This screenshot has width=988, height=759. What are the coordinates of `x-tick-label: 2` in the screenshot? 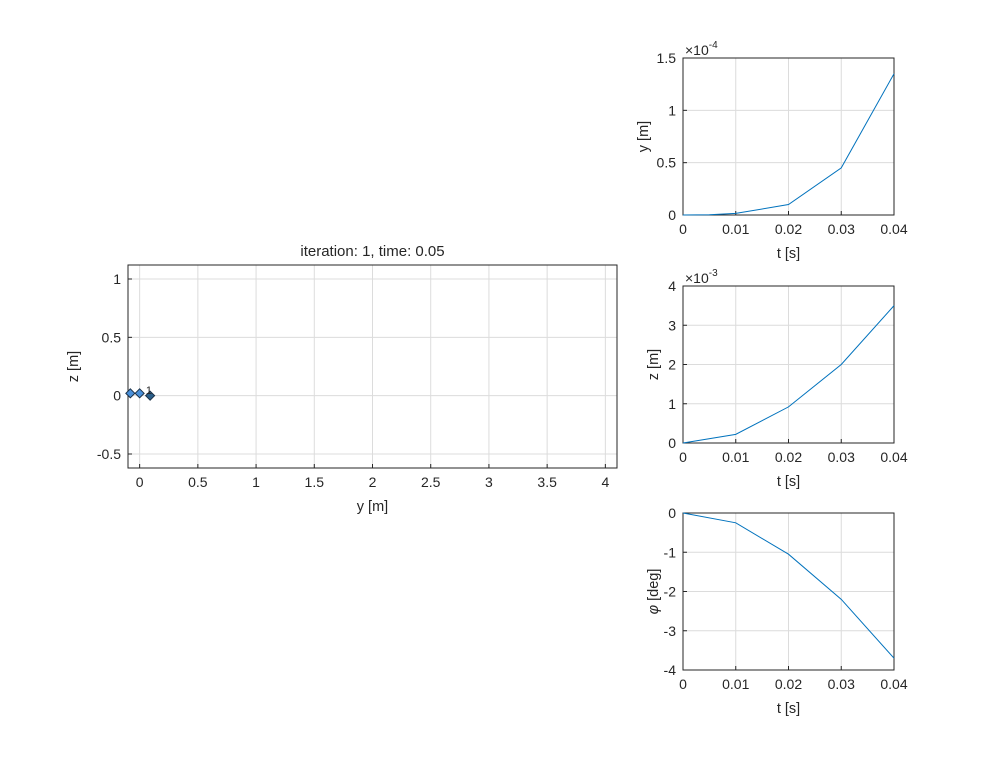 It's located at (373, 482).